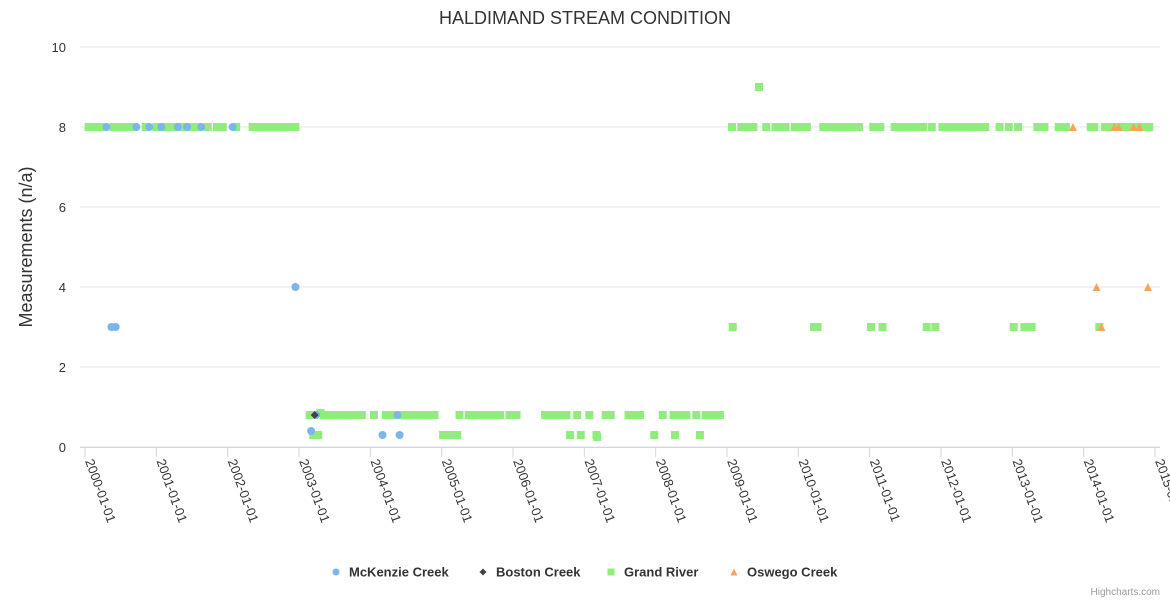  I want to click on legend-item-grand-river: Grand River, so click(653, 572).